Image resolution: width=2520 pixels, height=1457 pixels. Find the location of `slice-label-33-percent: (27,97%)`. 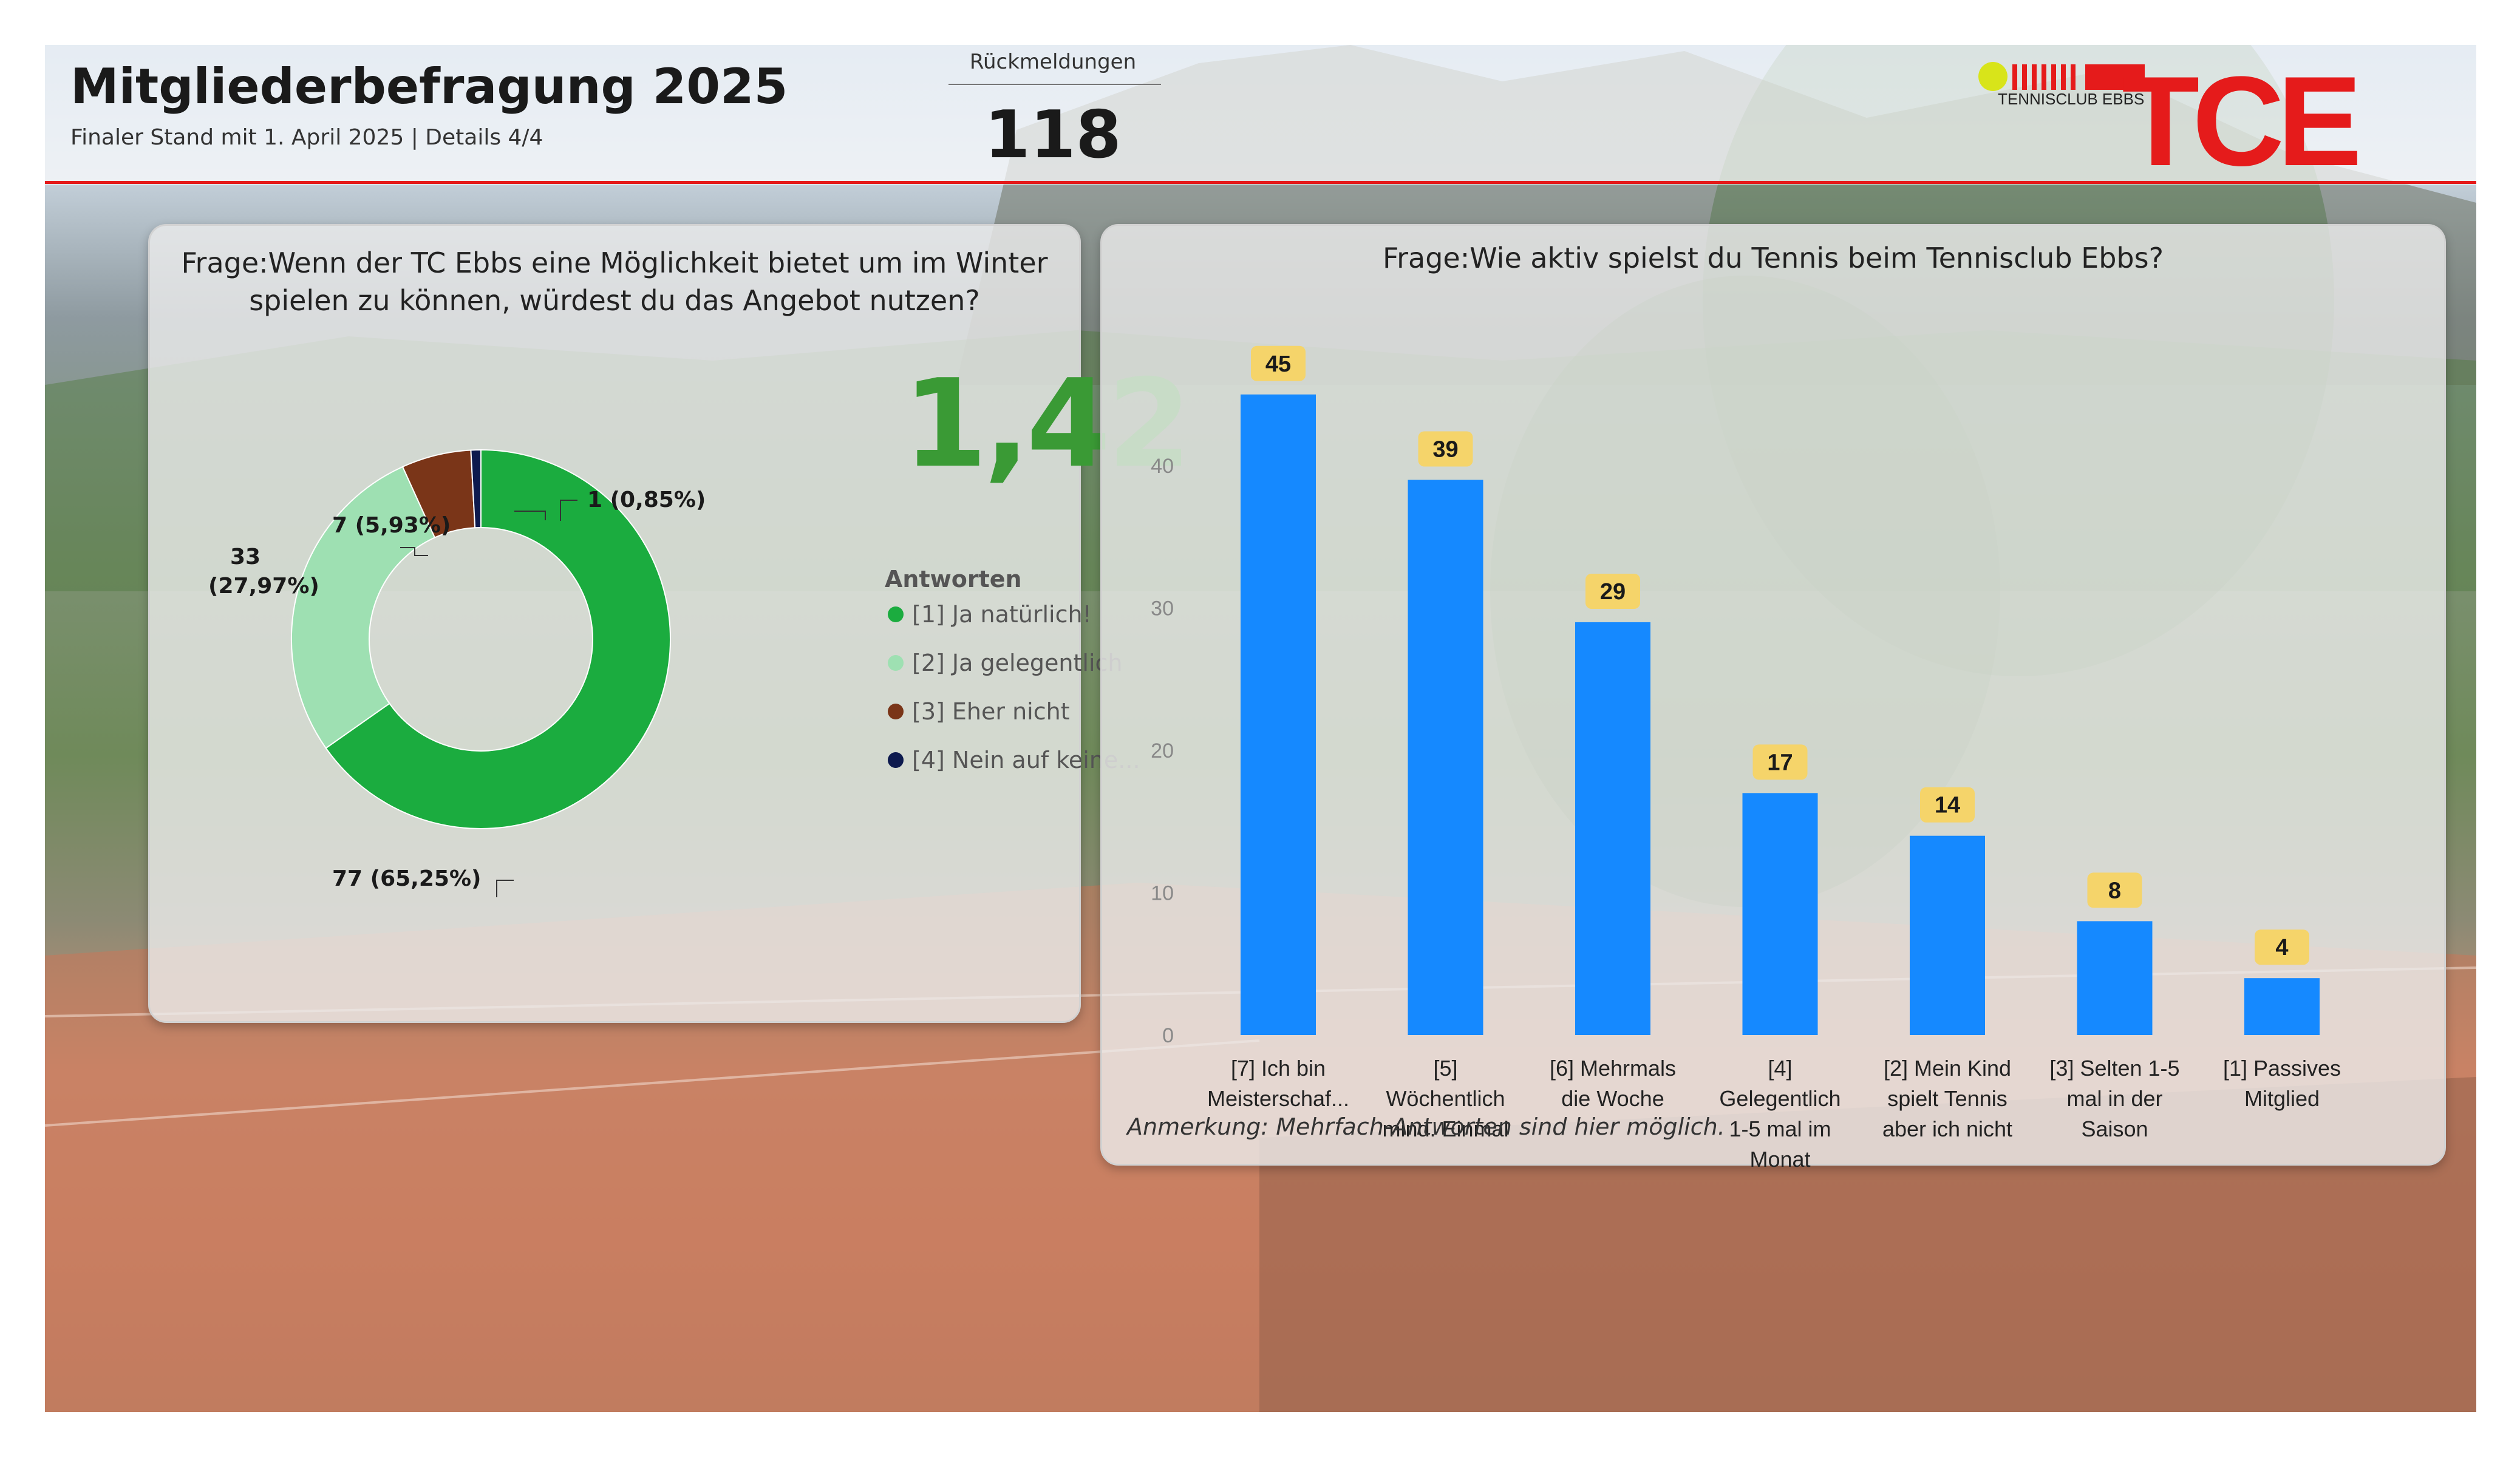

slice-label-33-percent: (27,97%) is located at coordinates (263, 586).